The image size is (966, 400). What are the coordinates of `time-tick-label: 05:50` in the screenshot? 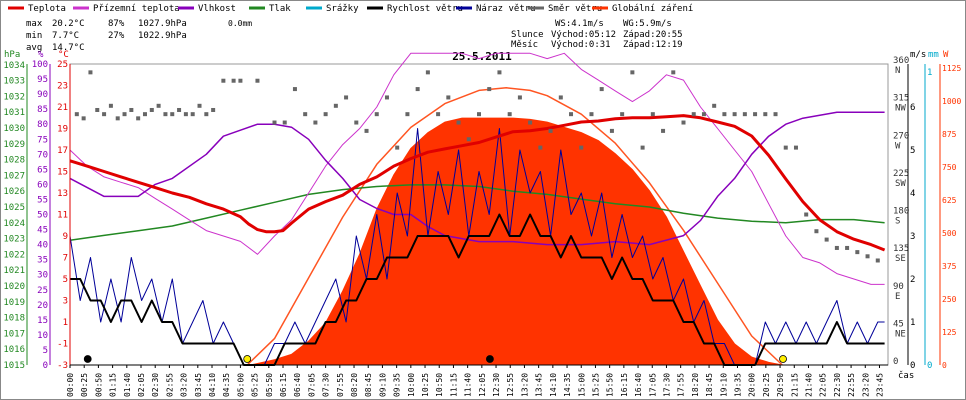 It's located at (269, 385).